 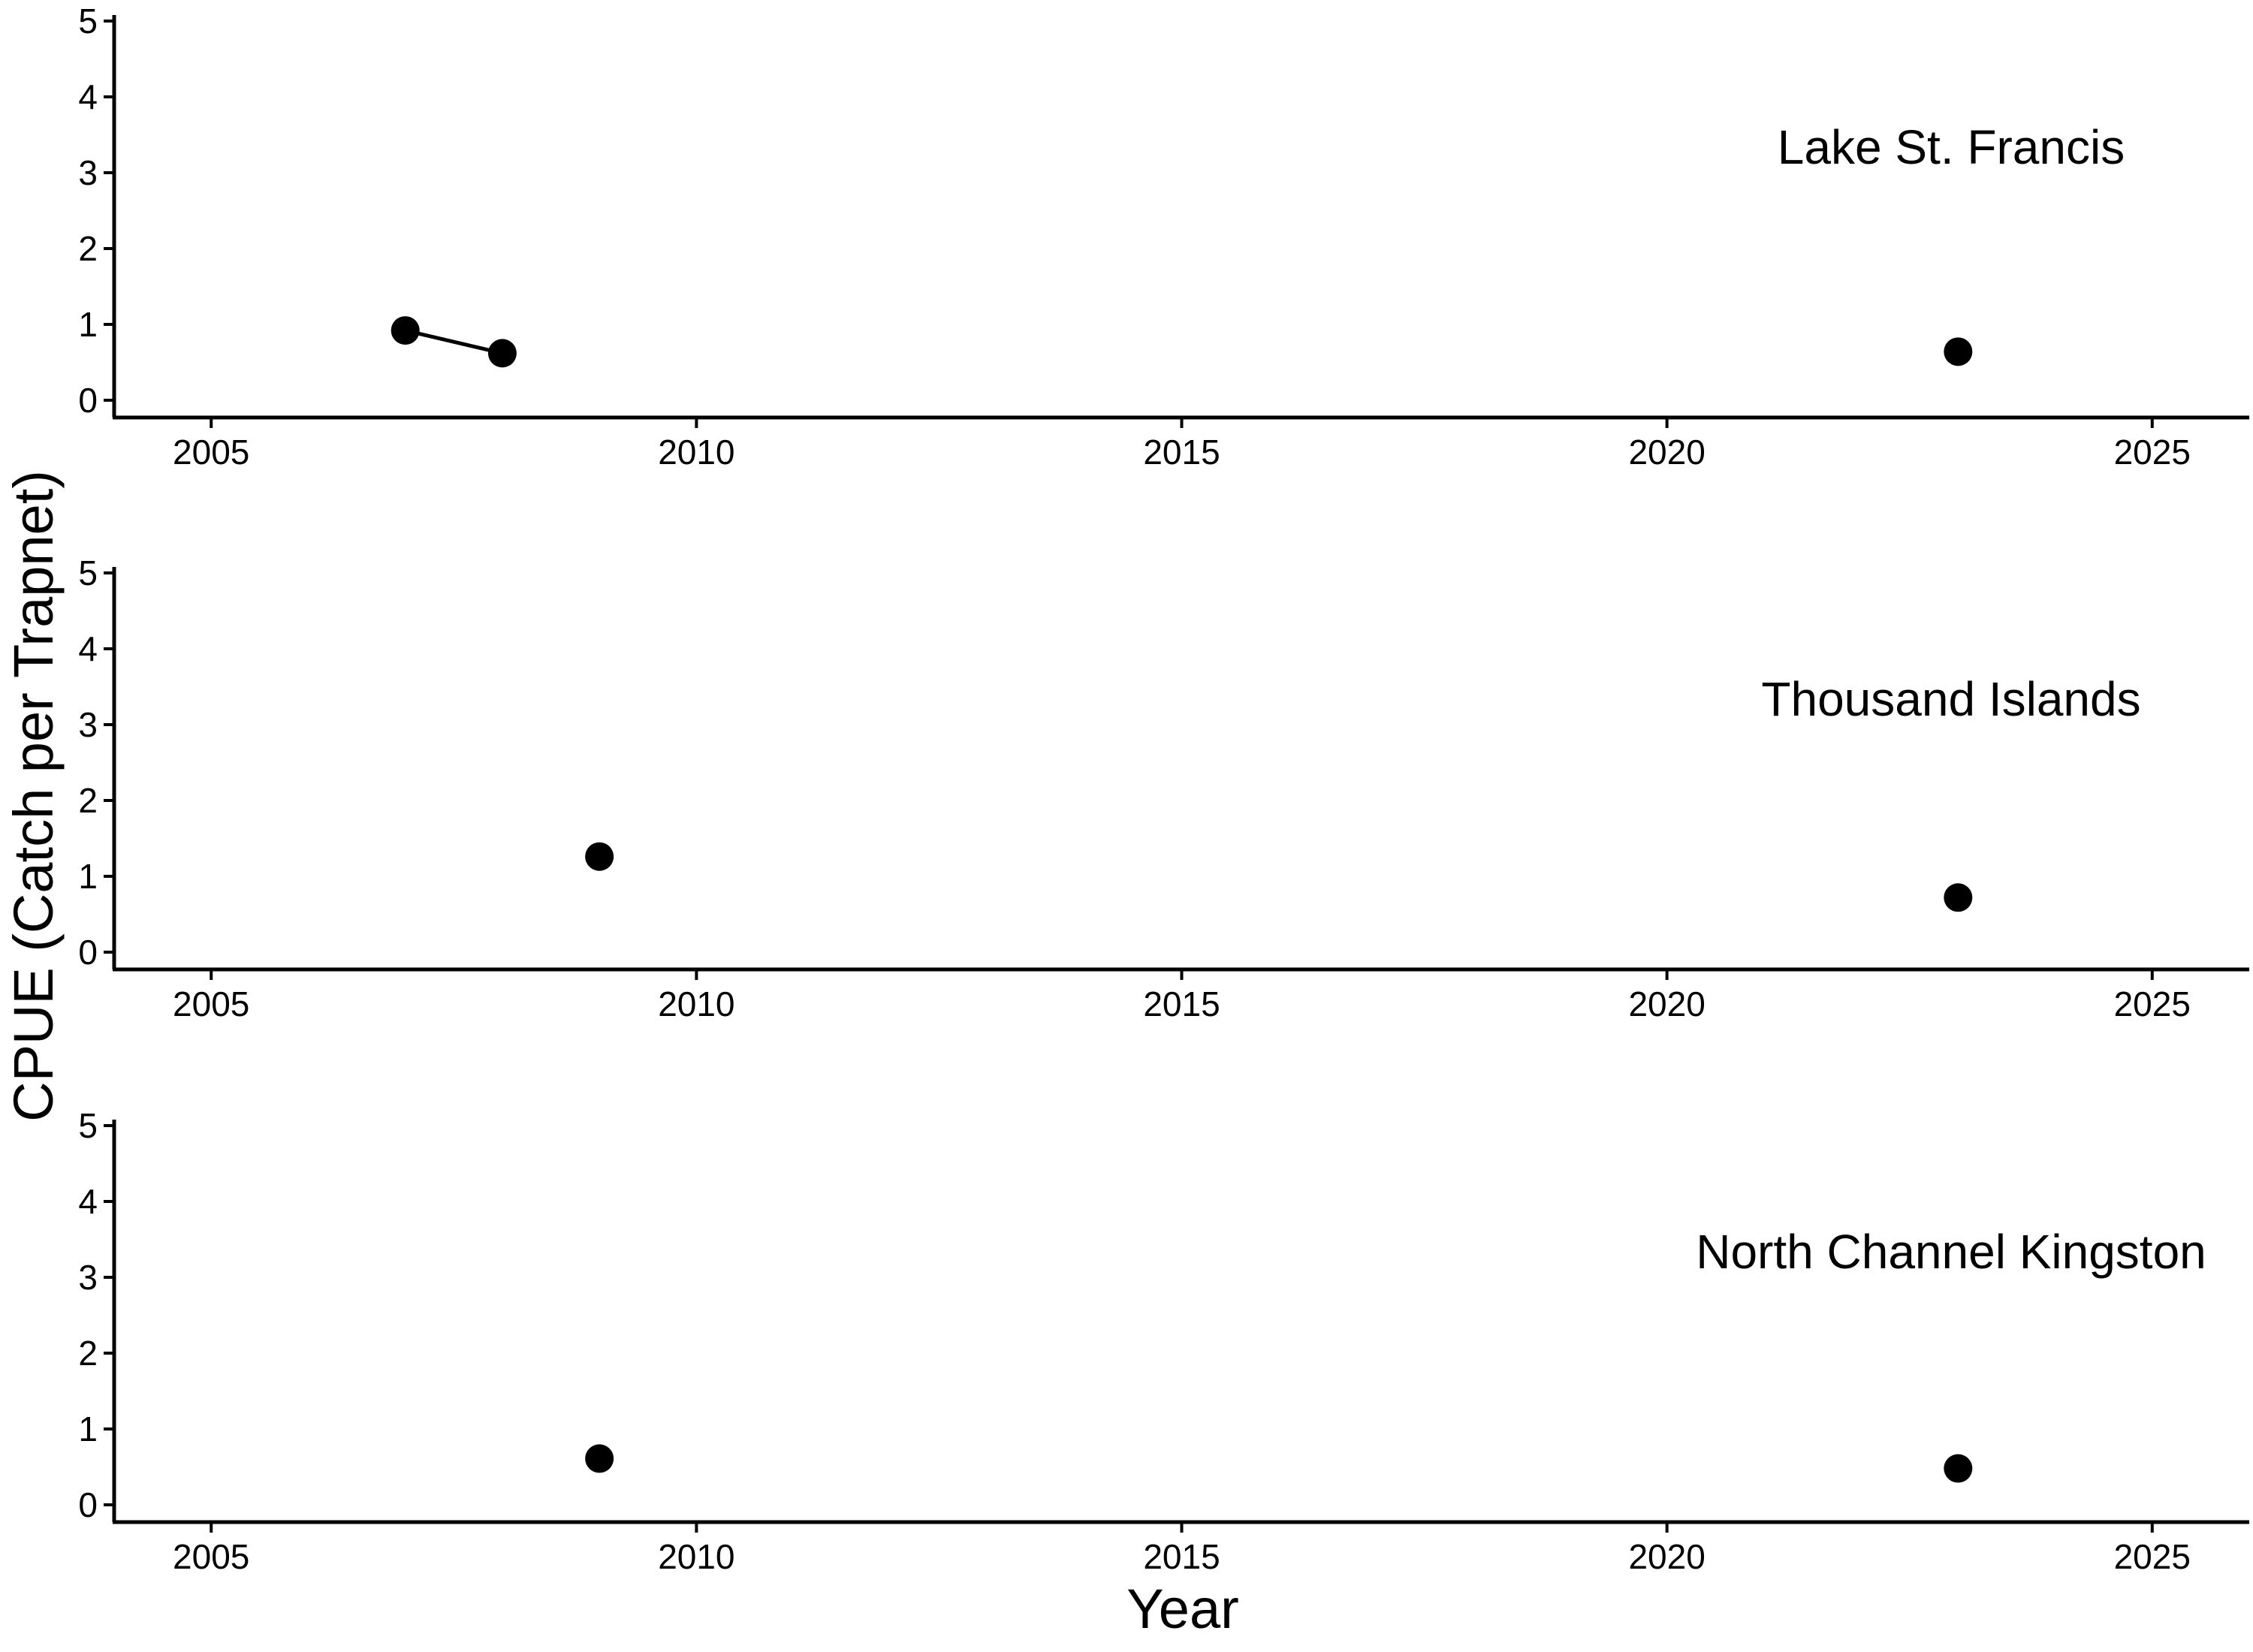 I want to click on panel-label: Thousand Islands, so click(x=1951, y=699).